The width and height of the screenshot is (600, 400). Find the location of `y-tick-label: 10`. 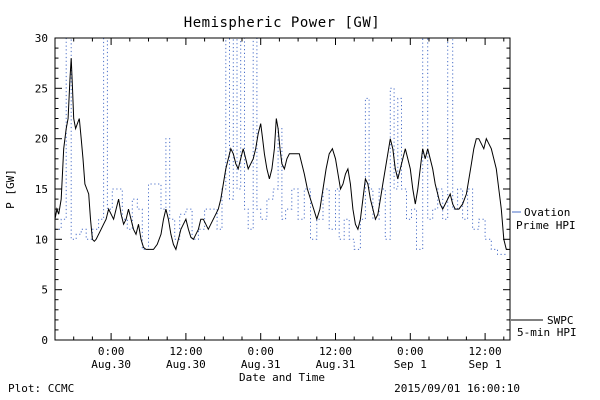

y-tick-label: 10 is located at coordinates (41, 239).